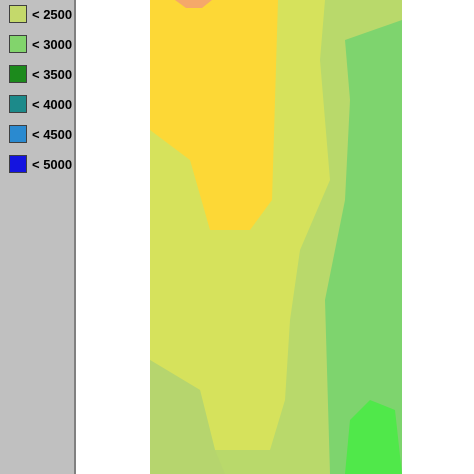 This screenshot has height=474, width=474. I want to click on legend-item: < 4000, so click(40, 104).